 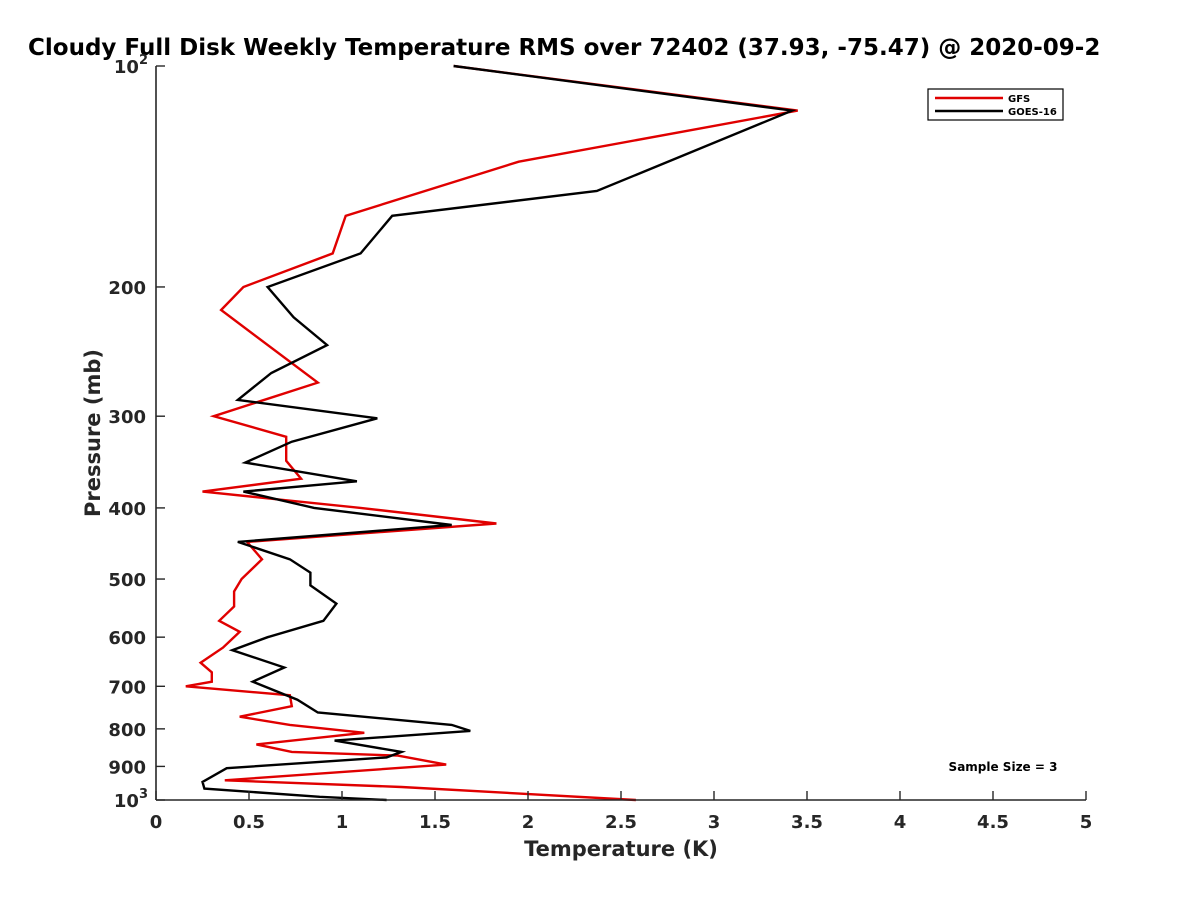 I want to click on y-tick-exponent: 3, so click(x=143, y=794).